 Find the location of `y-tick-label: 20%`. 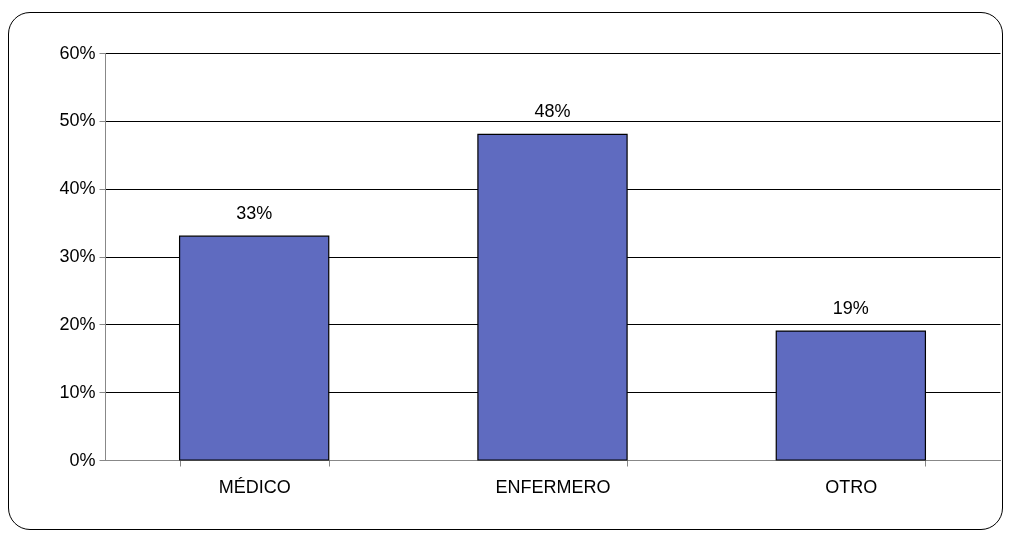

y-tick-label: 20% is located at coordinates (77, 323).